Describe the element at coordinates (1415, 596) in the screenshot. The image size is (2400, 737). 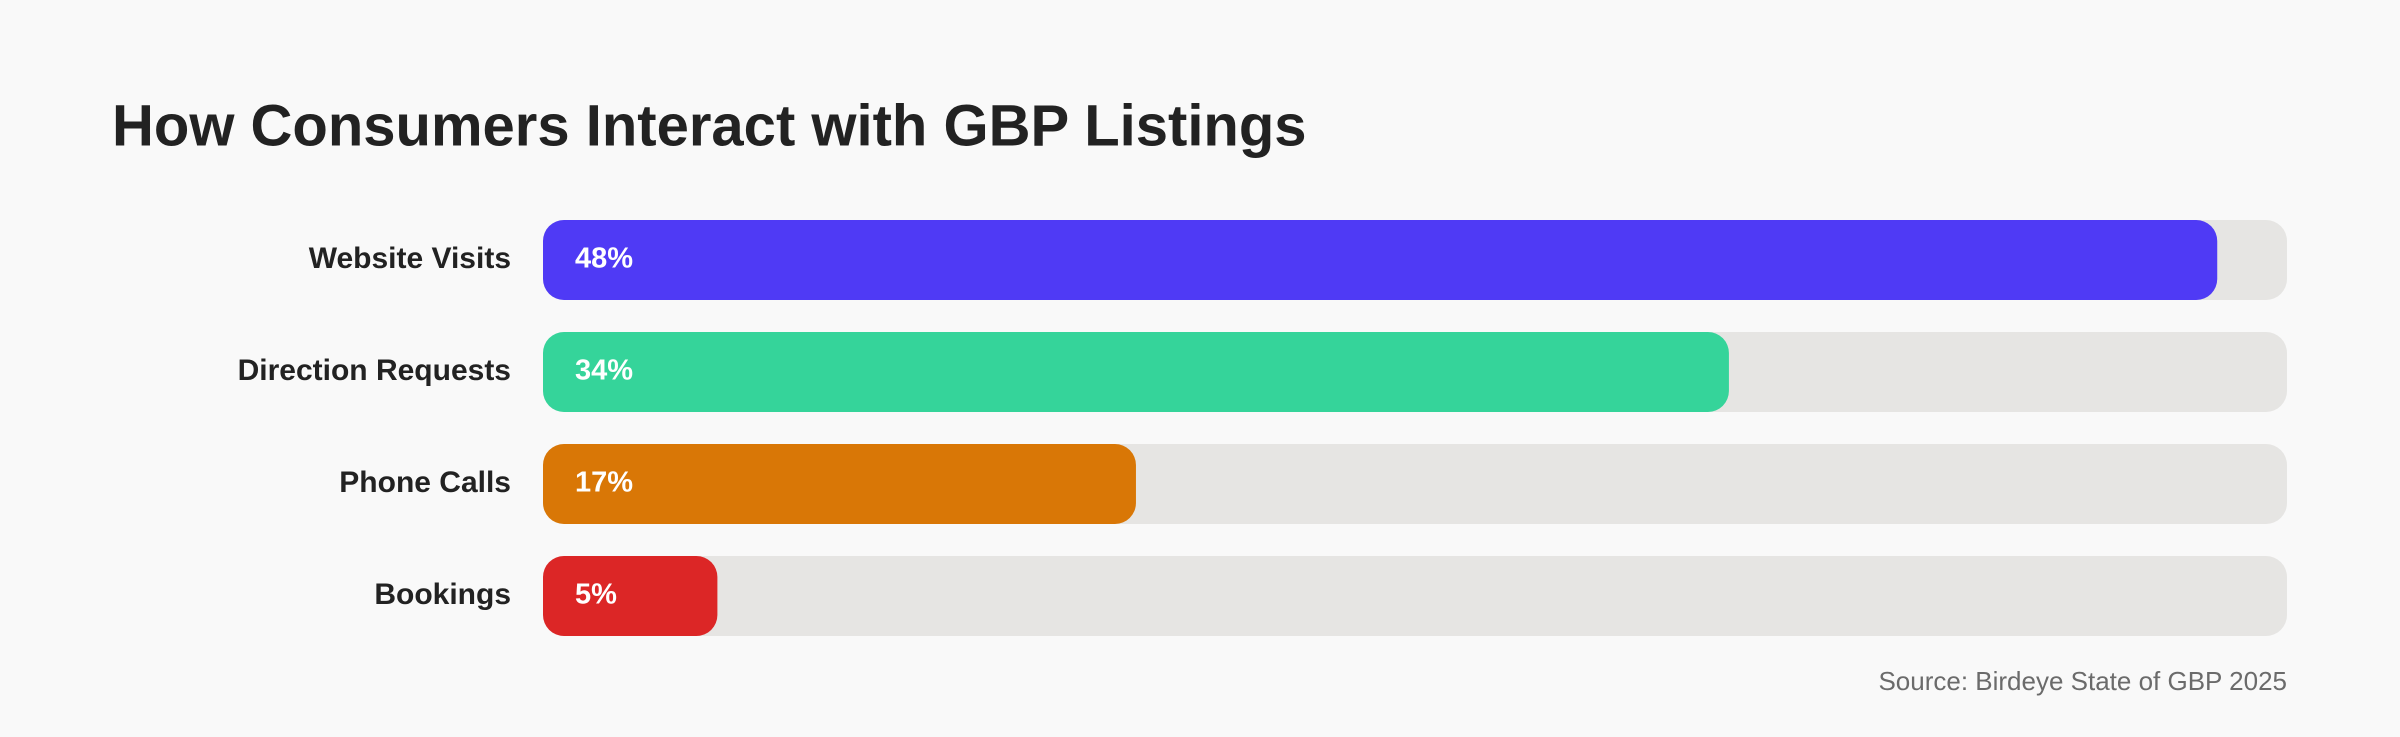
I see `bar-track` at that location.